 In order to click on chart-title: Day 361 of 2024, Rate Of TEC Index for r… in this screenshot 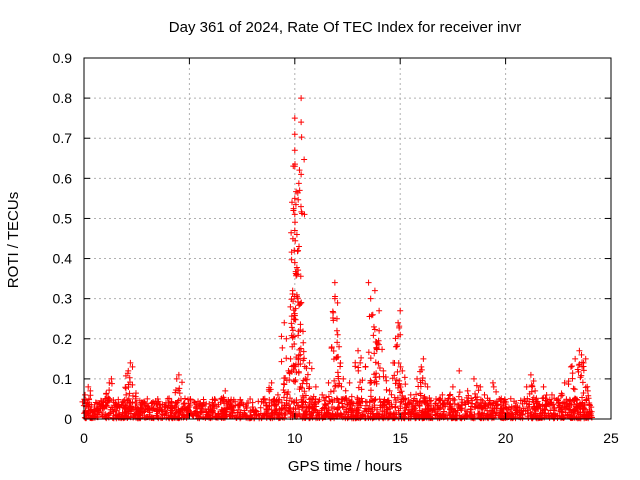, I will do `click(345, 27)`.